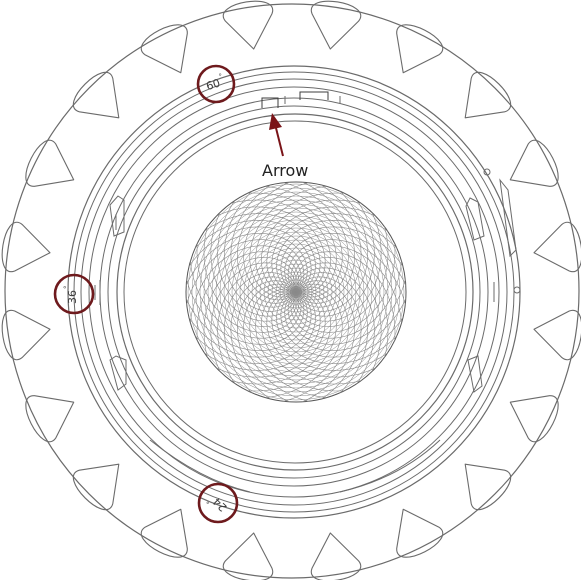 This screenshot has width=581, height=585. I want to click on mesh-ring, so click(296, 292).